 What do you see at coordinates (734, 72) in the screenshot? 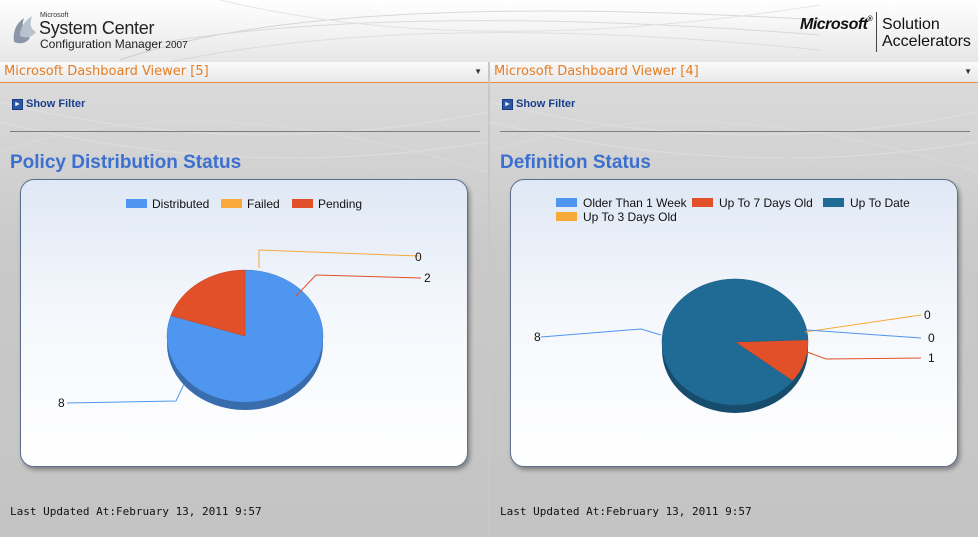
I see `panel-header: Microsoft Dashboard Viewer [4] ▼` at bounding box center [734, 72].